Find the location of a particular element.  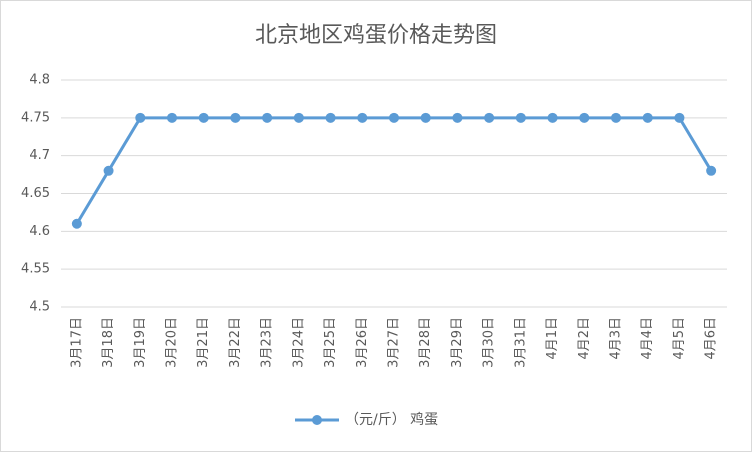

x-tick-label: 3月25日 is located at coordinates (330, 342).